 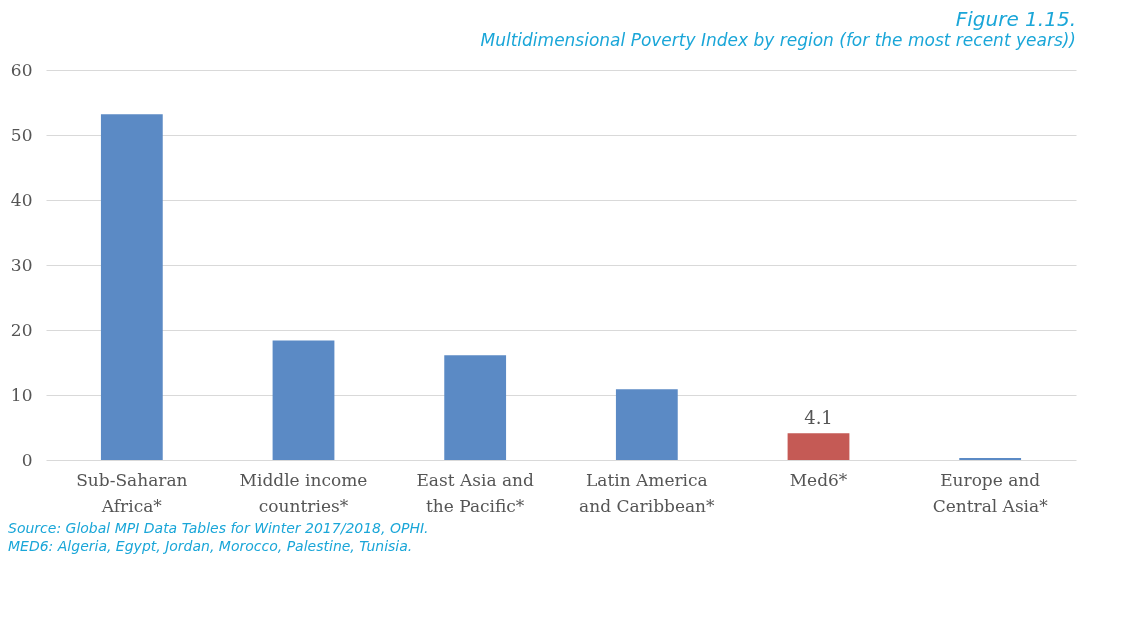 What do you see at coordinates (990, 492) in the screenshot?
I see `x-tick-label: Europe and Central Asia*` at bounding box center [990, 492].